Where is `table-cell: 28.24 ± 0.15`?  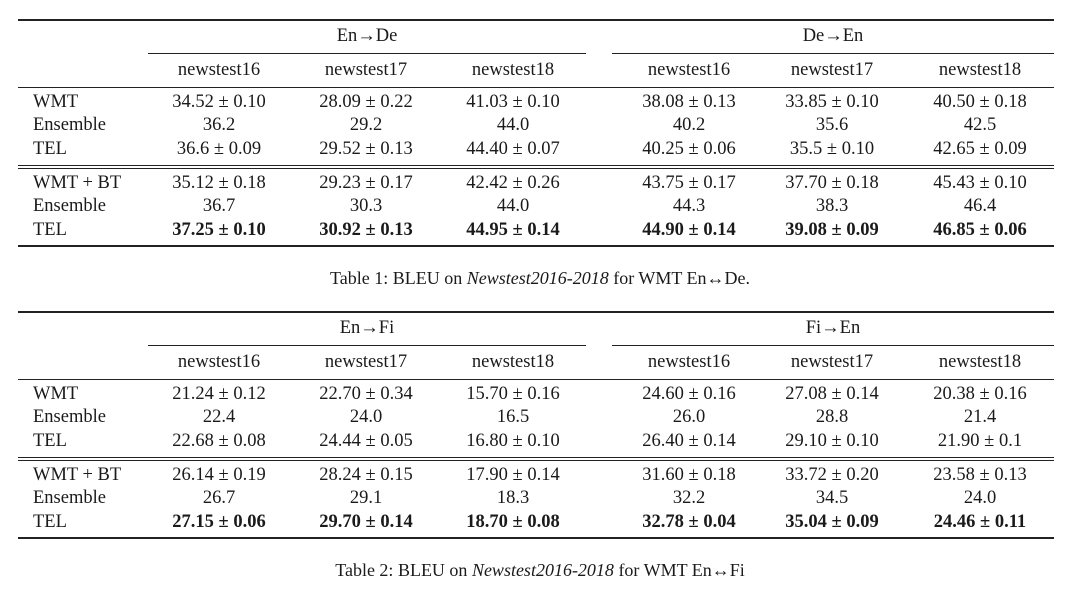
table-cell: 28.24 ± 0.15 is located at coordinates (366, 475).